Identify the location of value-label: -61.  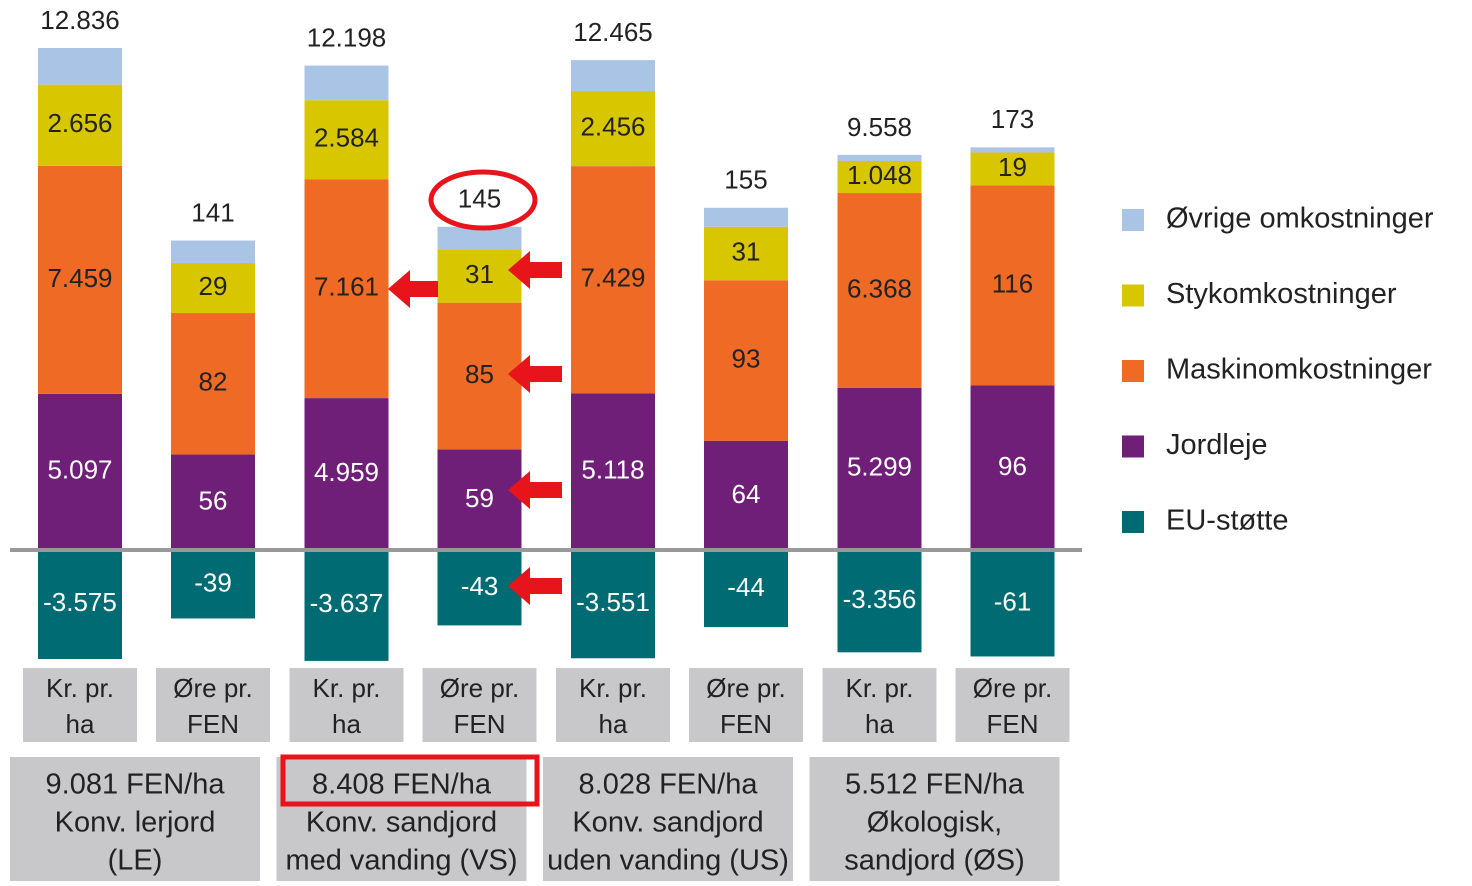
(1013, 602).